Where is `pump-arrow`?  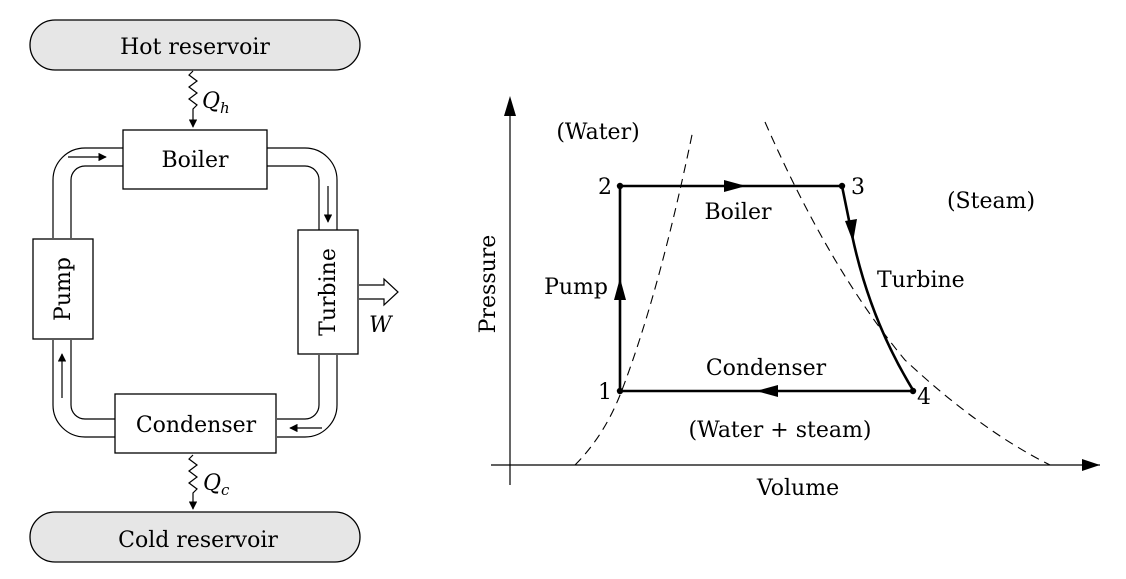 pump-arrow is located at coordinates (620, 289).